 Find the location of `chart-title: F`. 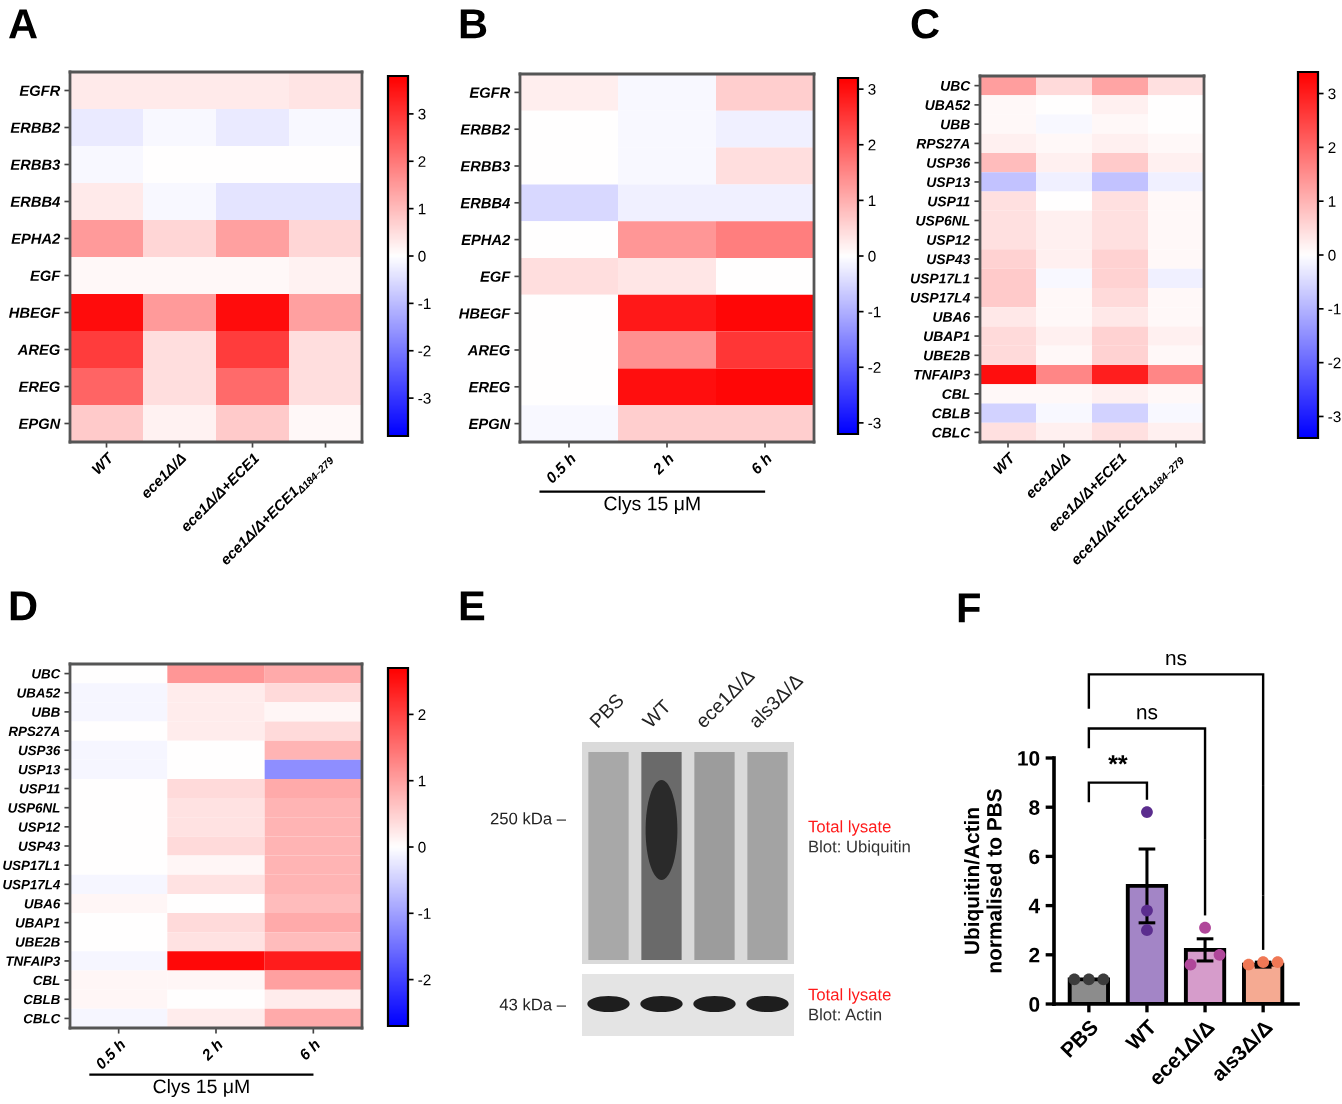

chart-title: F is located at coordinates (969, 608).